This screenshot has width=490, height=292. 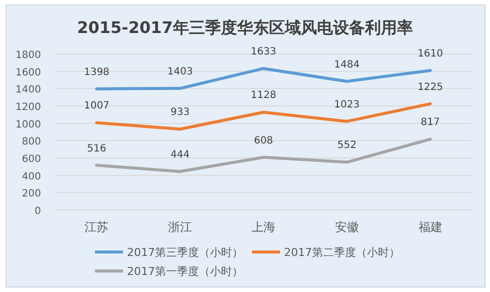 What do you see at coordinates (31, 176) in the screenshot?
I see `y-tick-label: 400` at bounding box center [31, 176].